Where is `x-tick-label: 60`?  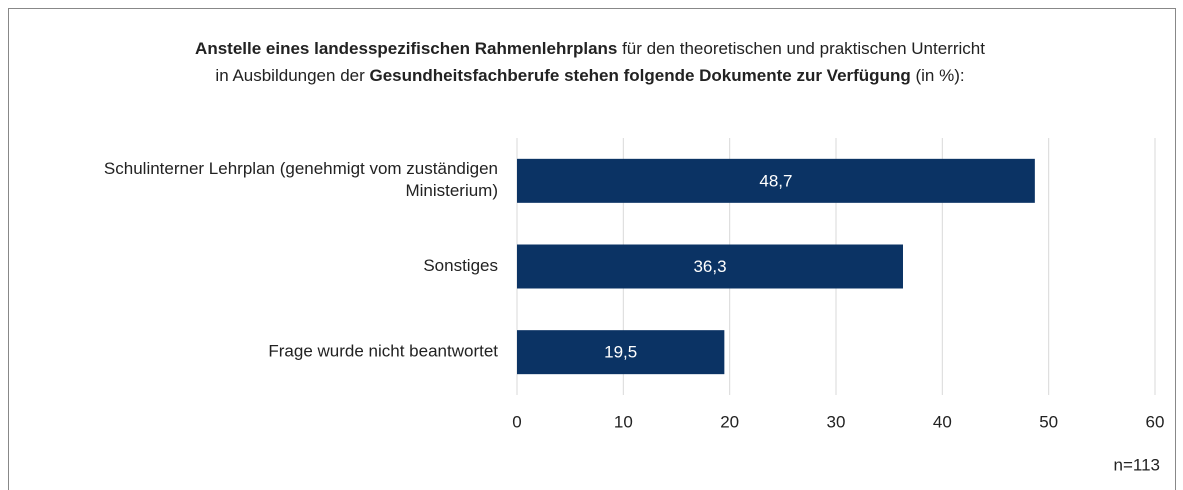 x-tick-label: 60 is located at coordinates (1155, 421).